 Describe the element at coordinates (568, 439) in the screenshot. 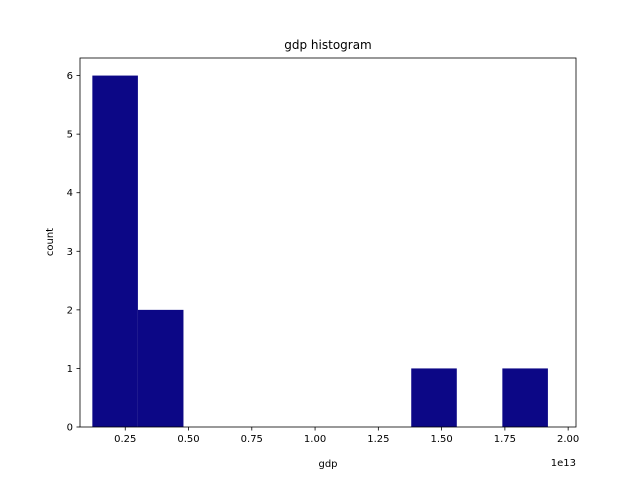

I see `x-tick-label-7: 2.00` at that location.